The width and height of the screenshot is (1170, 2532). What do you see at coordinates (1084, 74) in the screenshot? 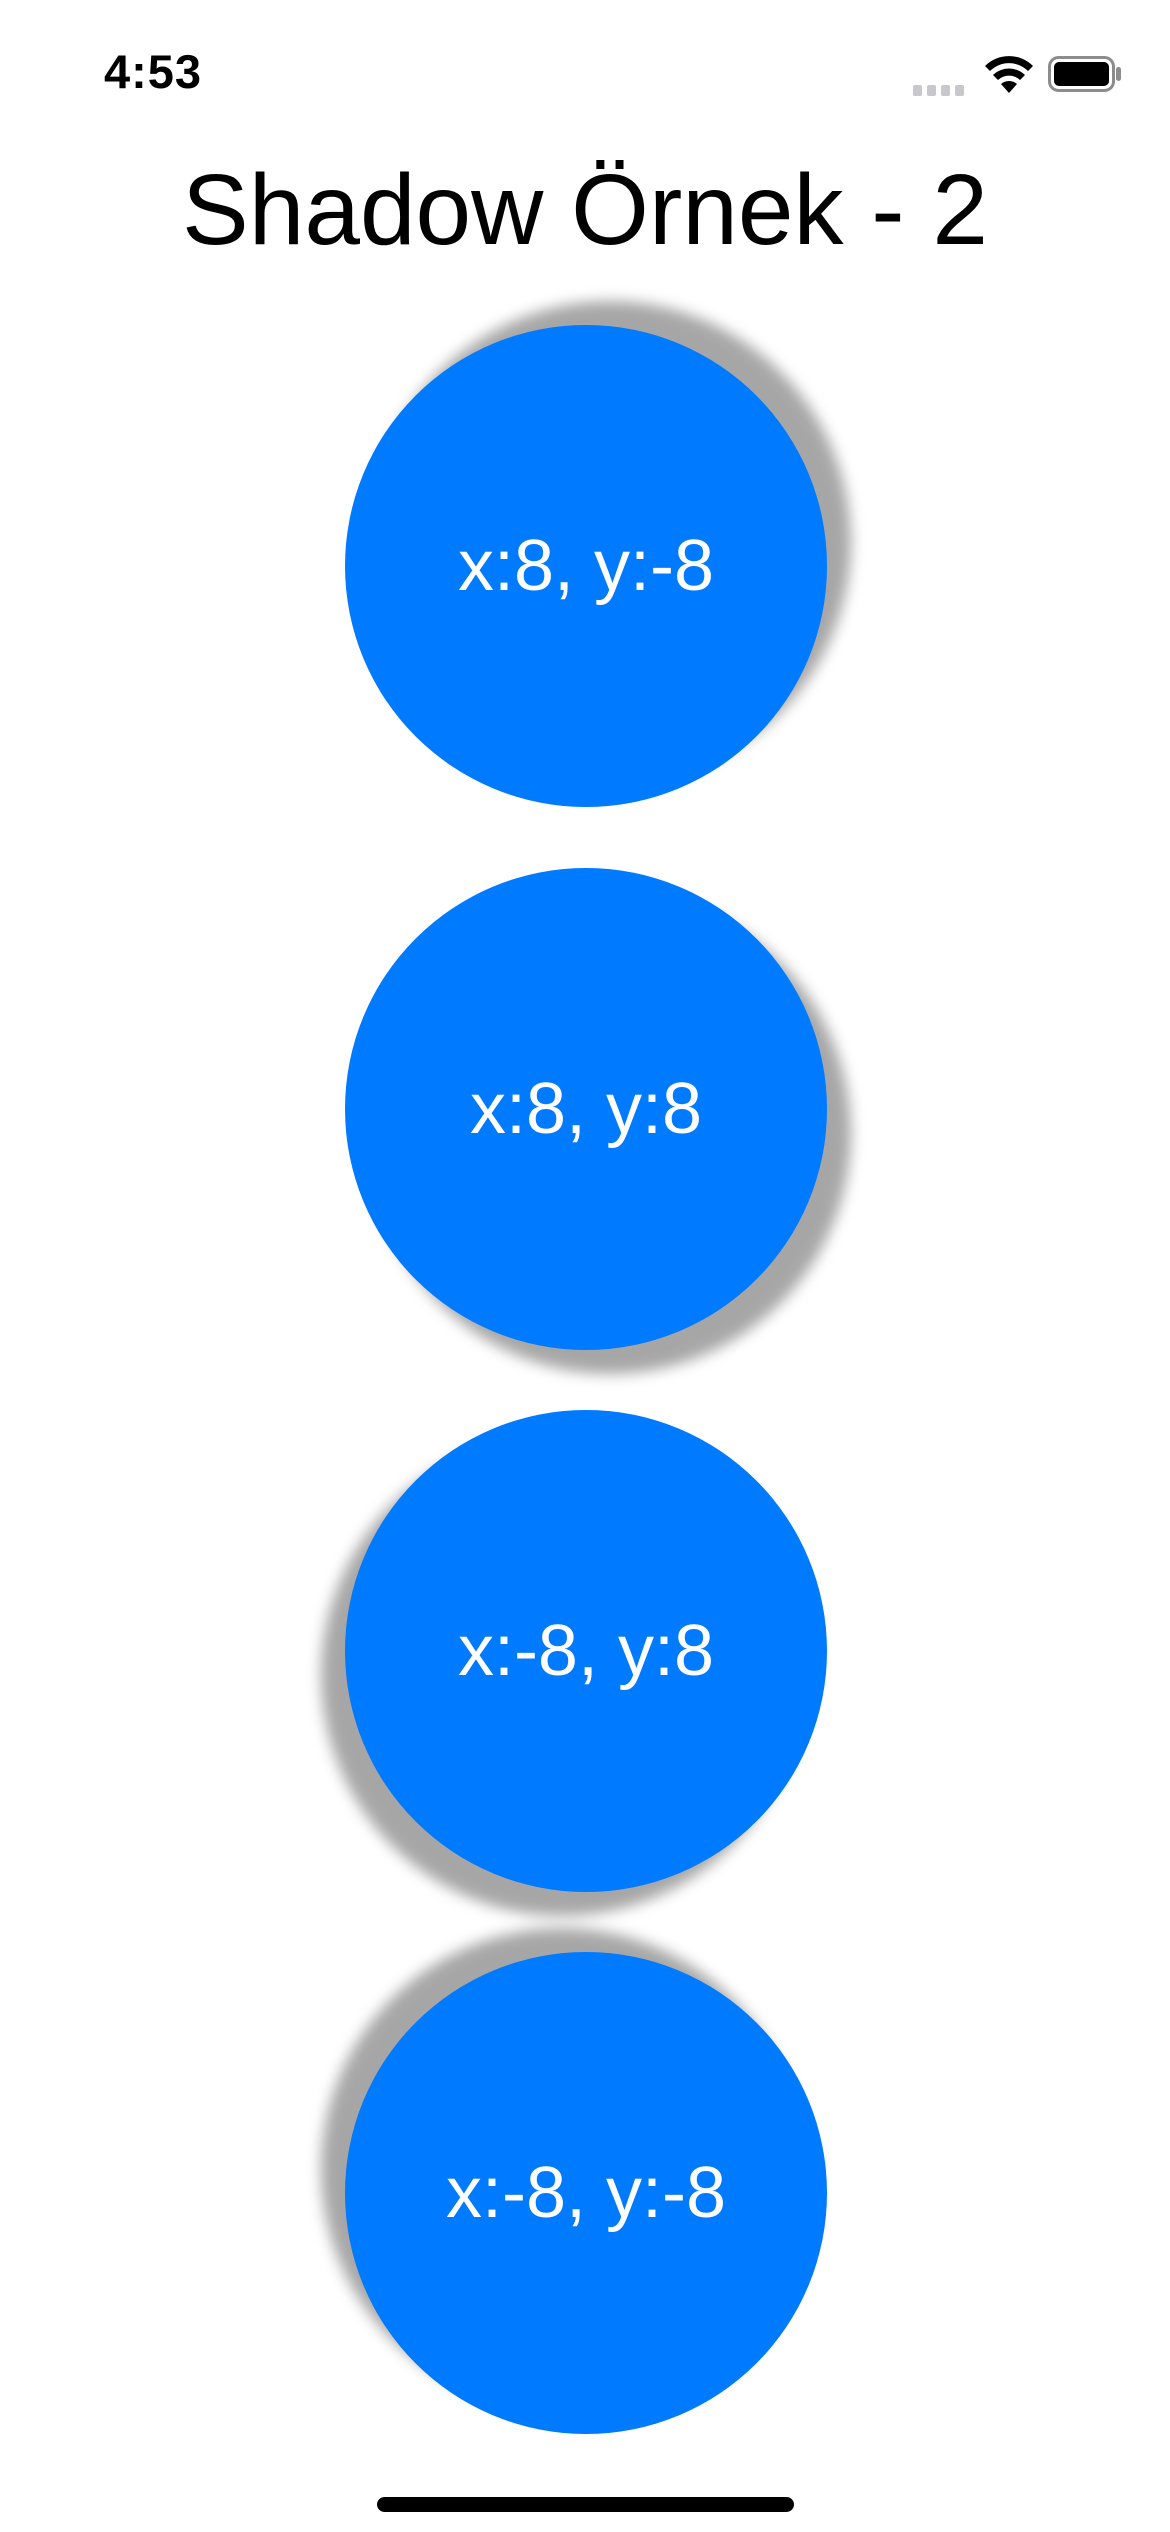
I see `battery-icon` at bounding box center [1084, 74].